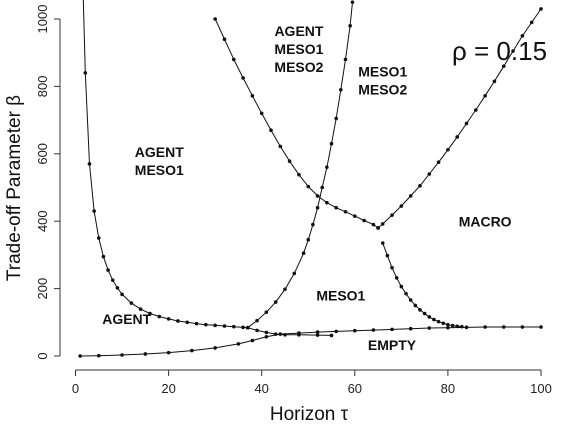 The height and width of the screenshot is (433, 562). Describe the element at coordinates (448, 388) in the screenshot. I see `x-tick-label: 80` at that location.